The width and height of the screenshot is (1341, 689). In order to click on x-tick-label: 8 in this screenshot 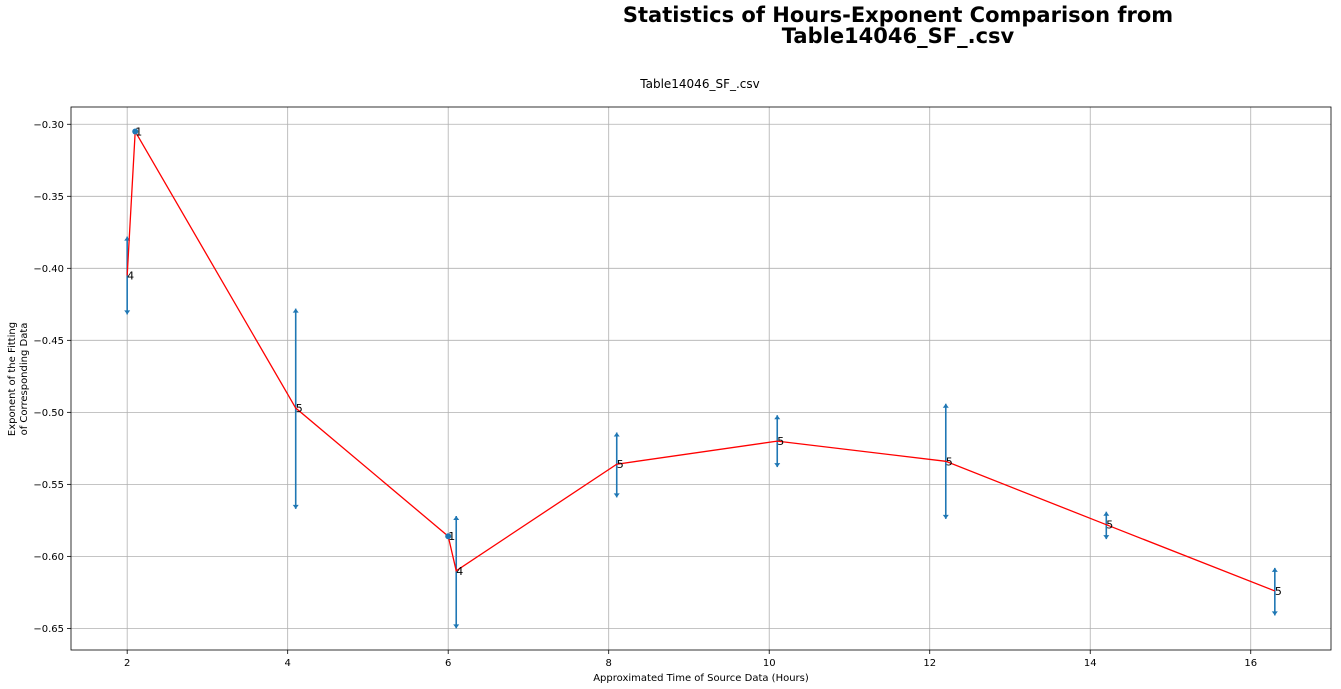, I will do `click(609, 663)`.